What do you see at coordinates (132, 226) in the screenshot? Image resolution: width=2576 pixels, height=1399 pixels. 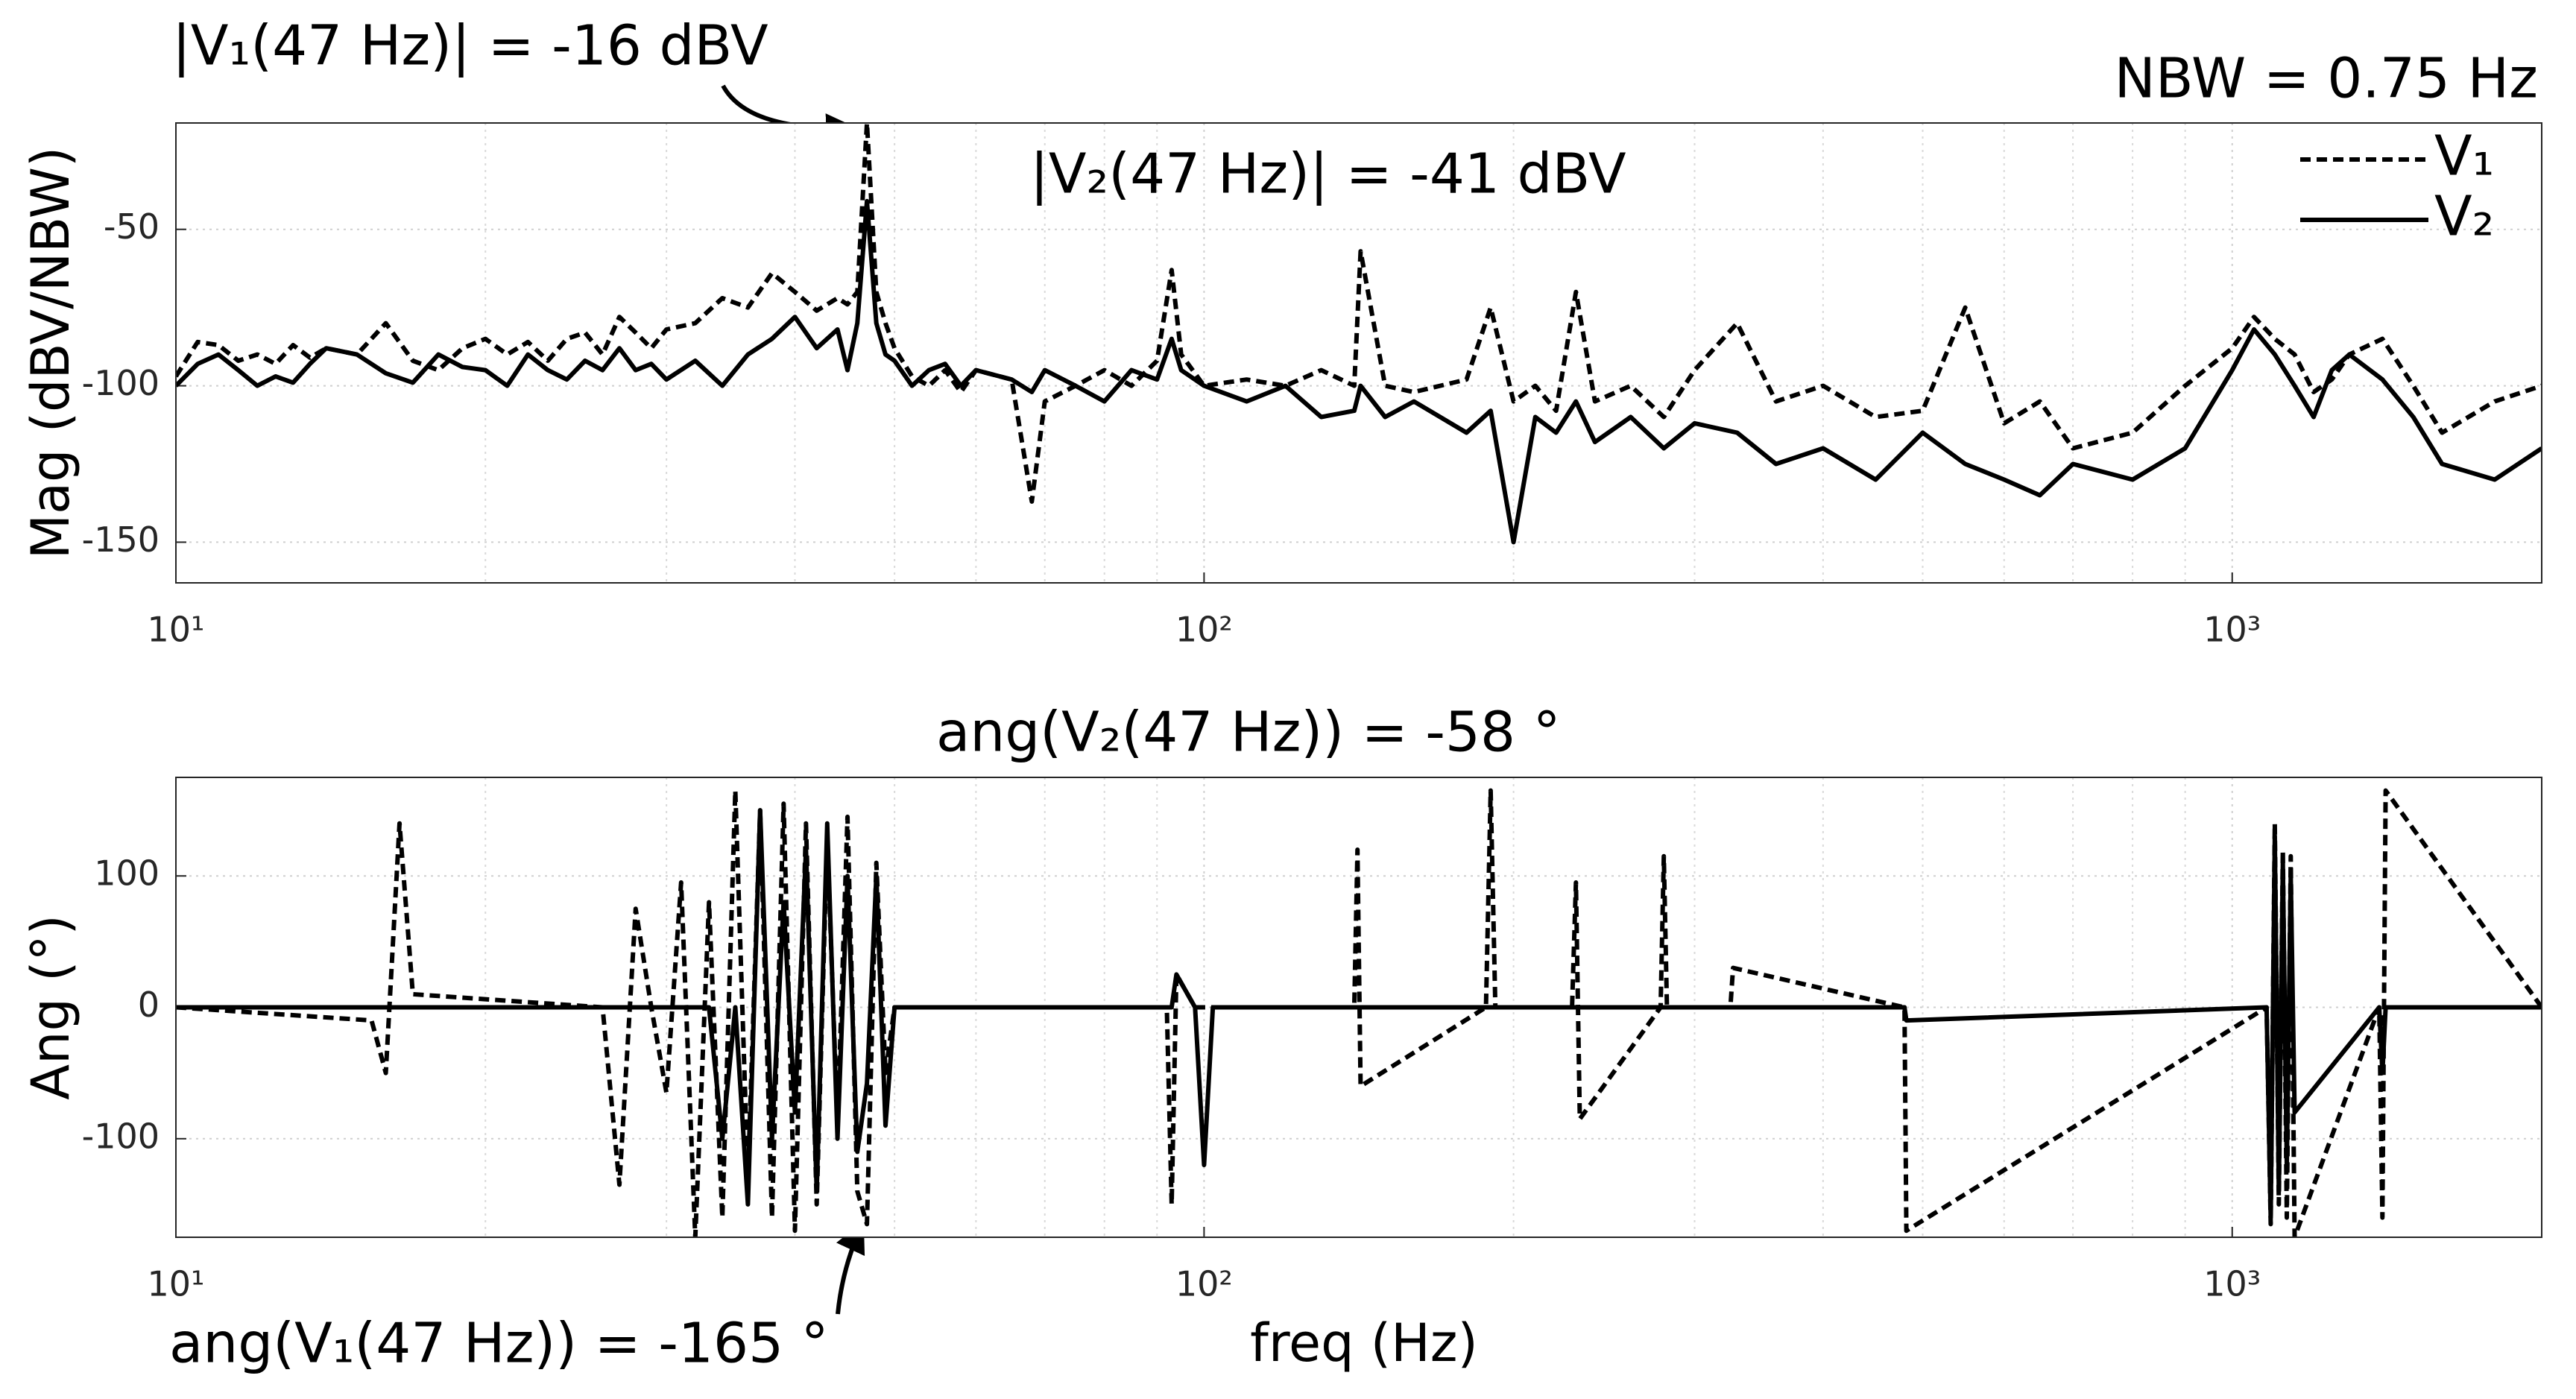 I see `y-tick-label: -50` at bounding box center [132, 226].